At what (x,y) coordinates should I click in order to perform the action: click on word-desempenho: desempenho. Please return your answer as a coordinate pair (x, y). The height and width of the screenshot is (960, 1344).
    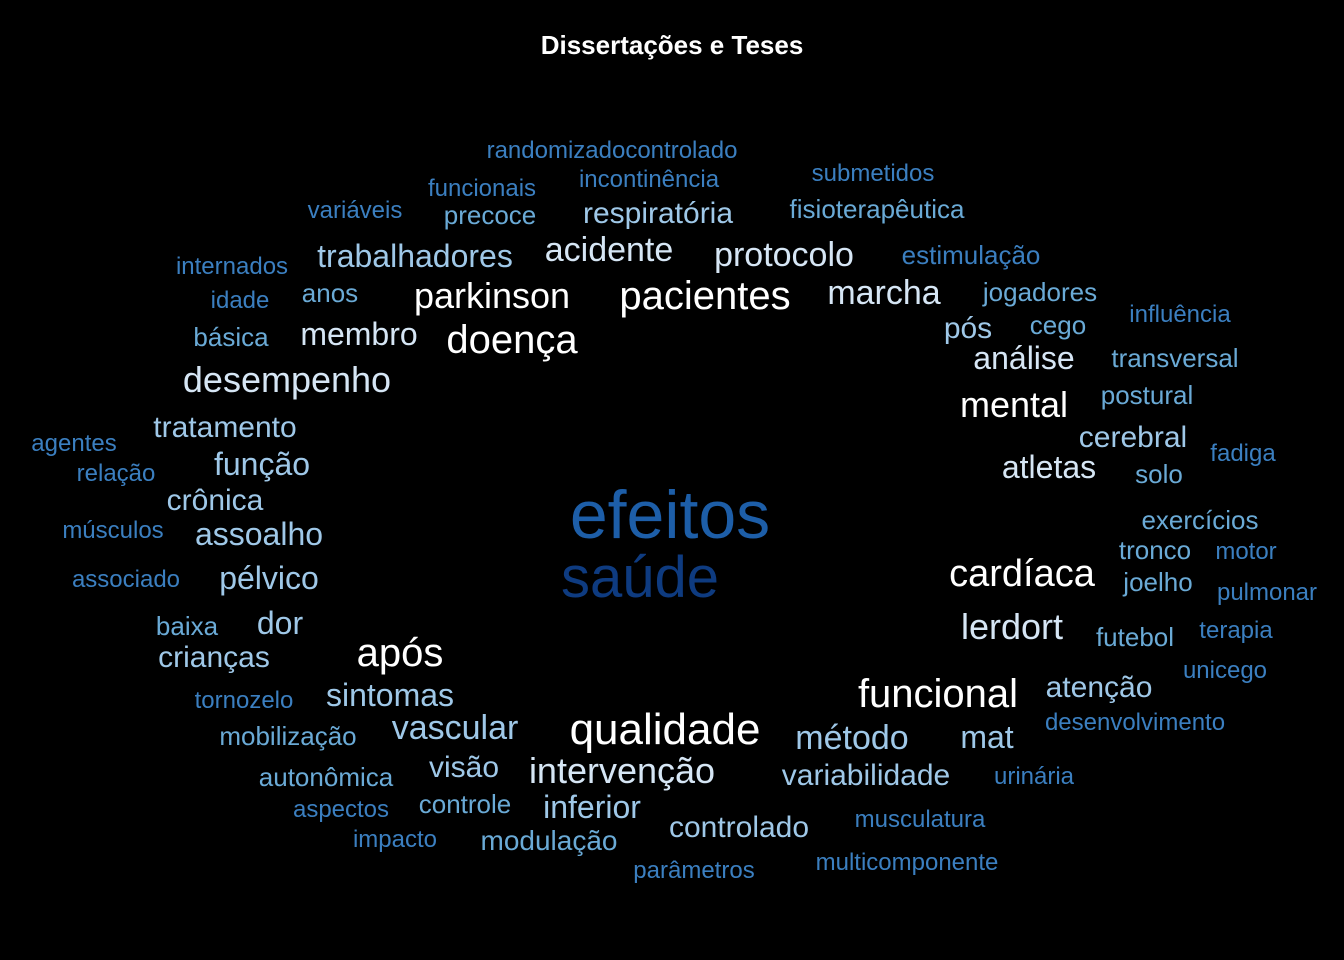
    Looking at the image, I should click on (287, 379).